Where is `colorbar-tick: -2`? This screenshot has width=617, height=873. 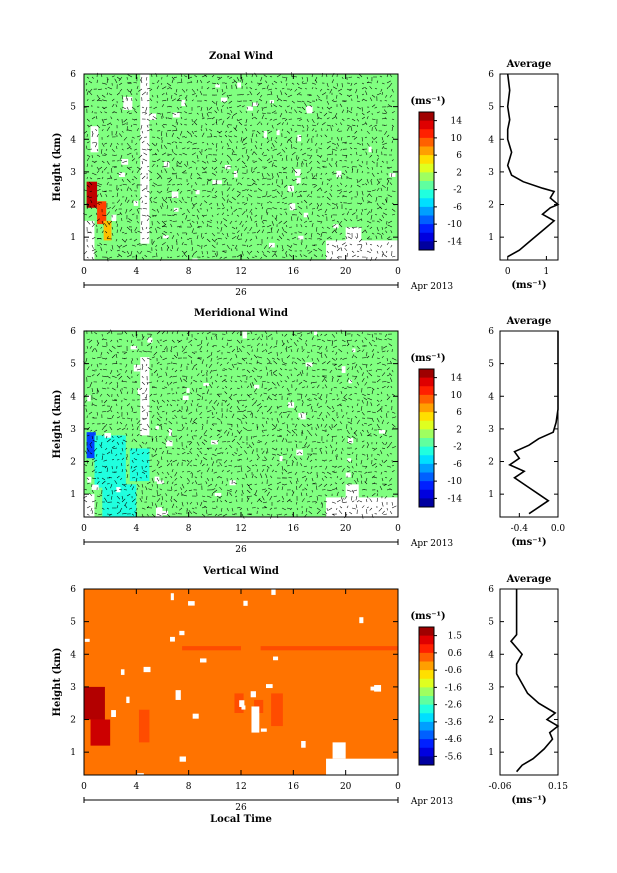
colorbar-tick: -2 is located at coordinates (457, 448).